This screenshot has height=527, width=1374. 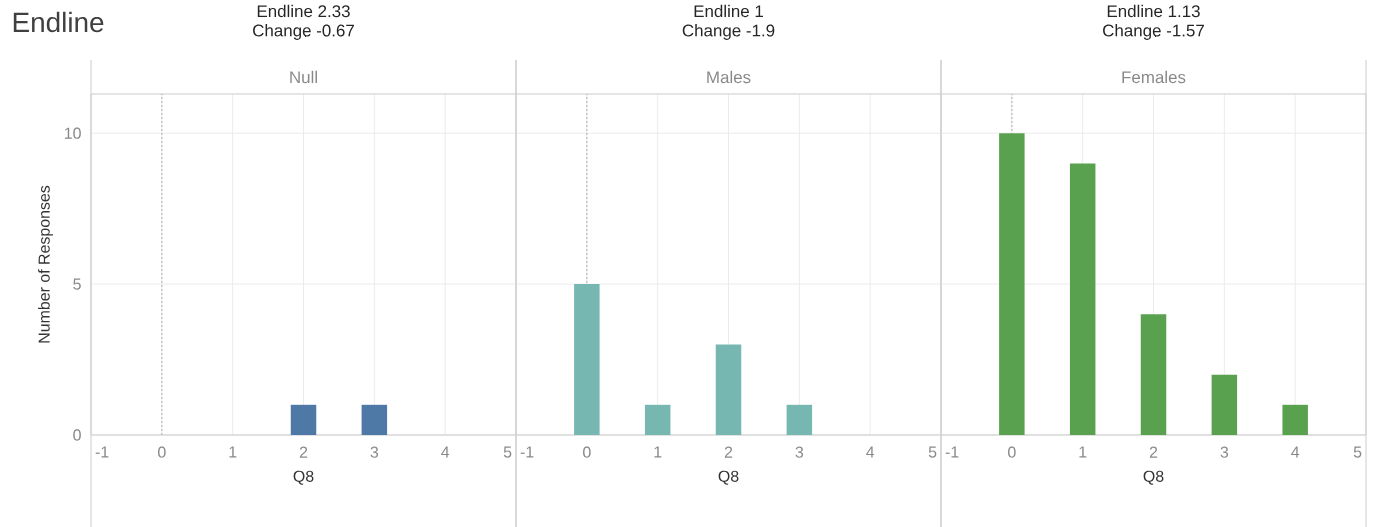 I want to click on y-tick-label: 0, so click(x=77, y=435).